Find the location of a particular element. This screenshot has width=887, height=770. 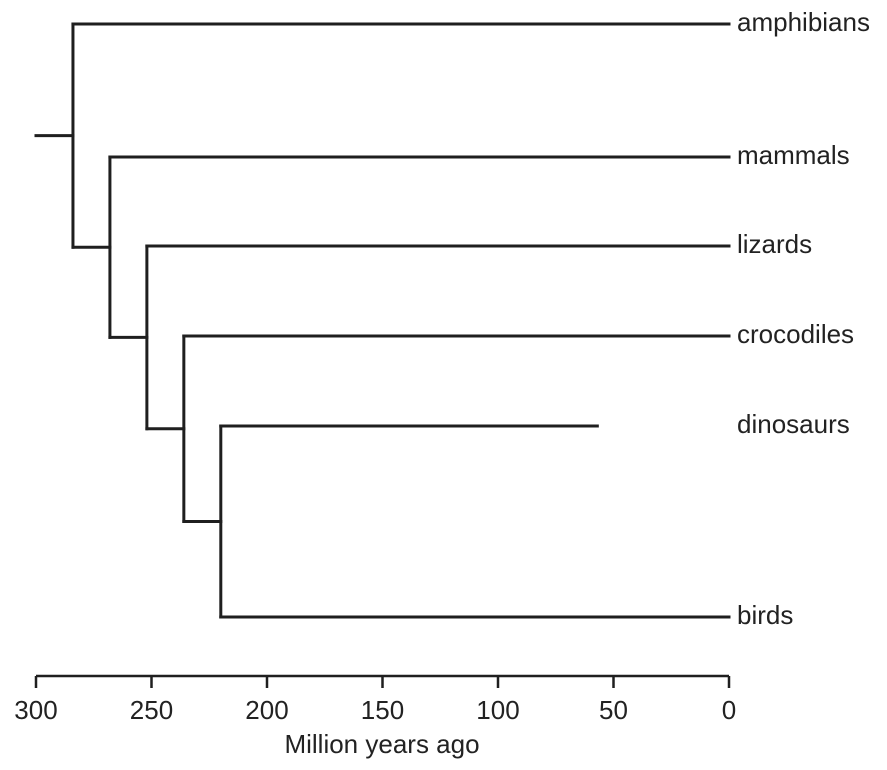

taxon-label-amphibians: amphibians is located at coordinates (803, 22).